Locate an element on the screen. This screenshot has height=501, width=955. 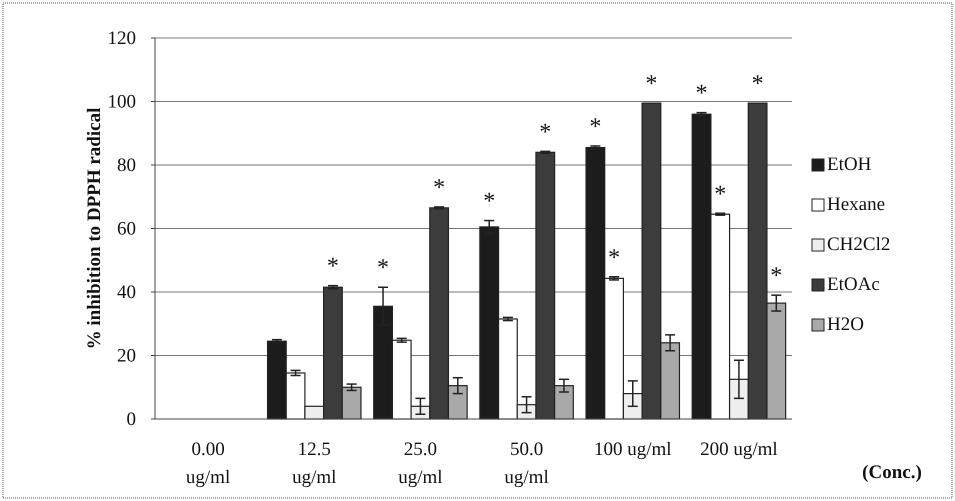
y-tick-label: 120 is located at coordinates (122, 39).